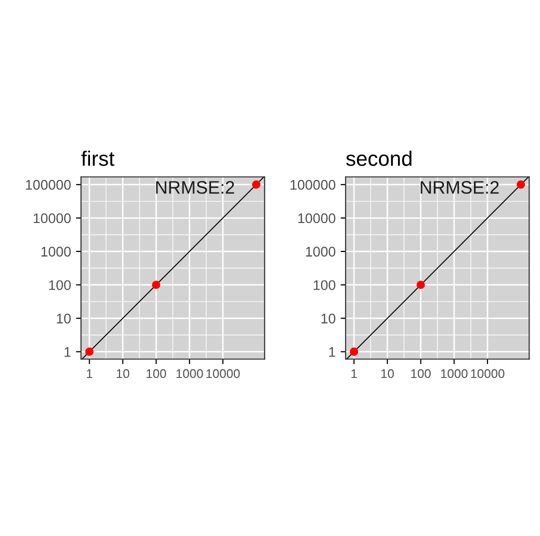 The width and height of the screenshot is (540, 536). Describe the element at coordinates (97, 158) in the screenshot. I see `chart-title: first` at that location.